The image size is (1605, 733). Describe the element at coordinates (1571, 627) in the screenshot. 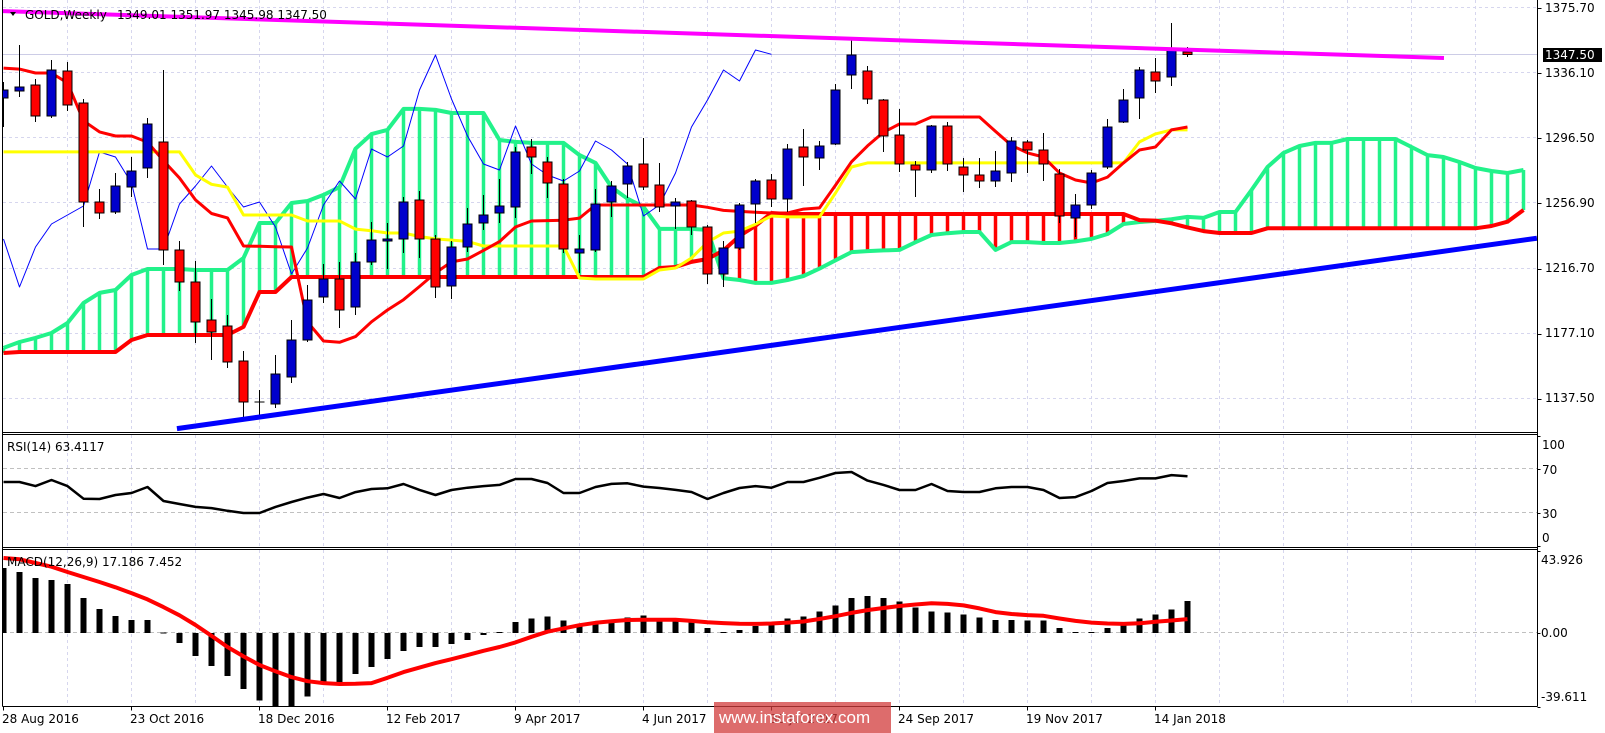

I see `macd-axis: 43.926 0.00 -39.611` at that location.